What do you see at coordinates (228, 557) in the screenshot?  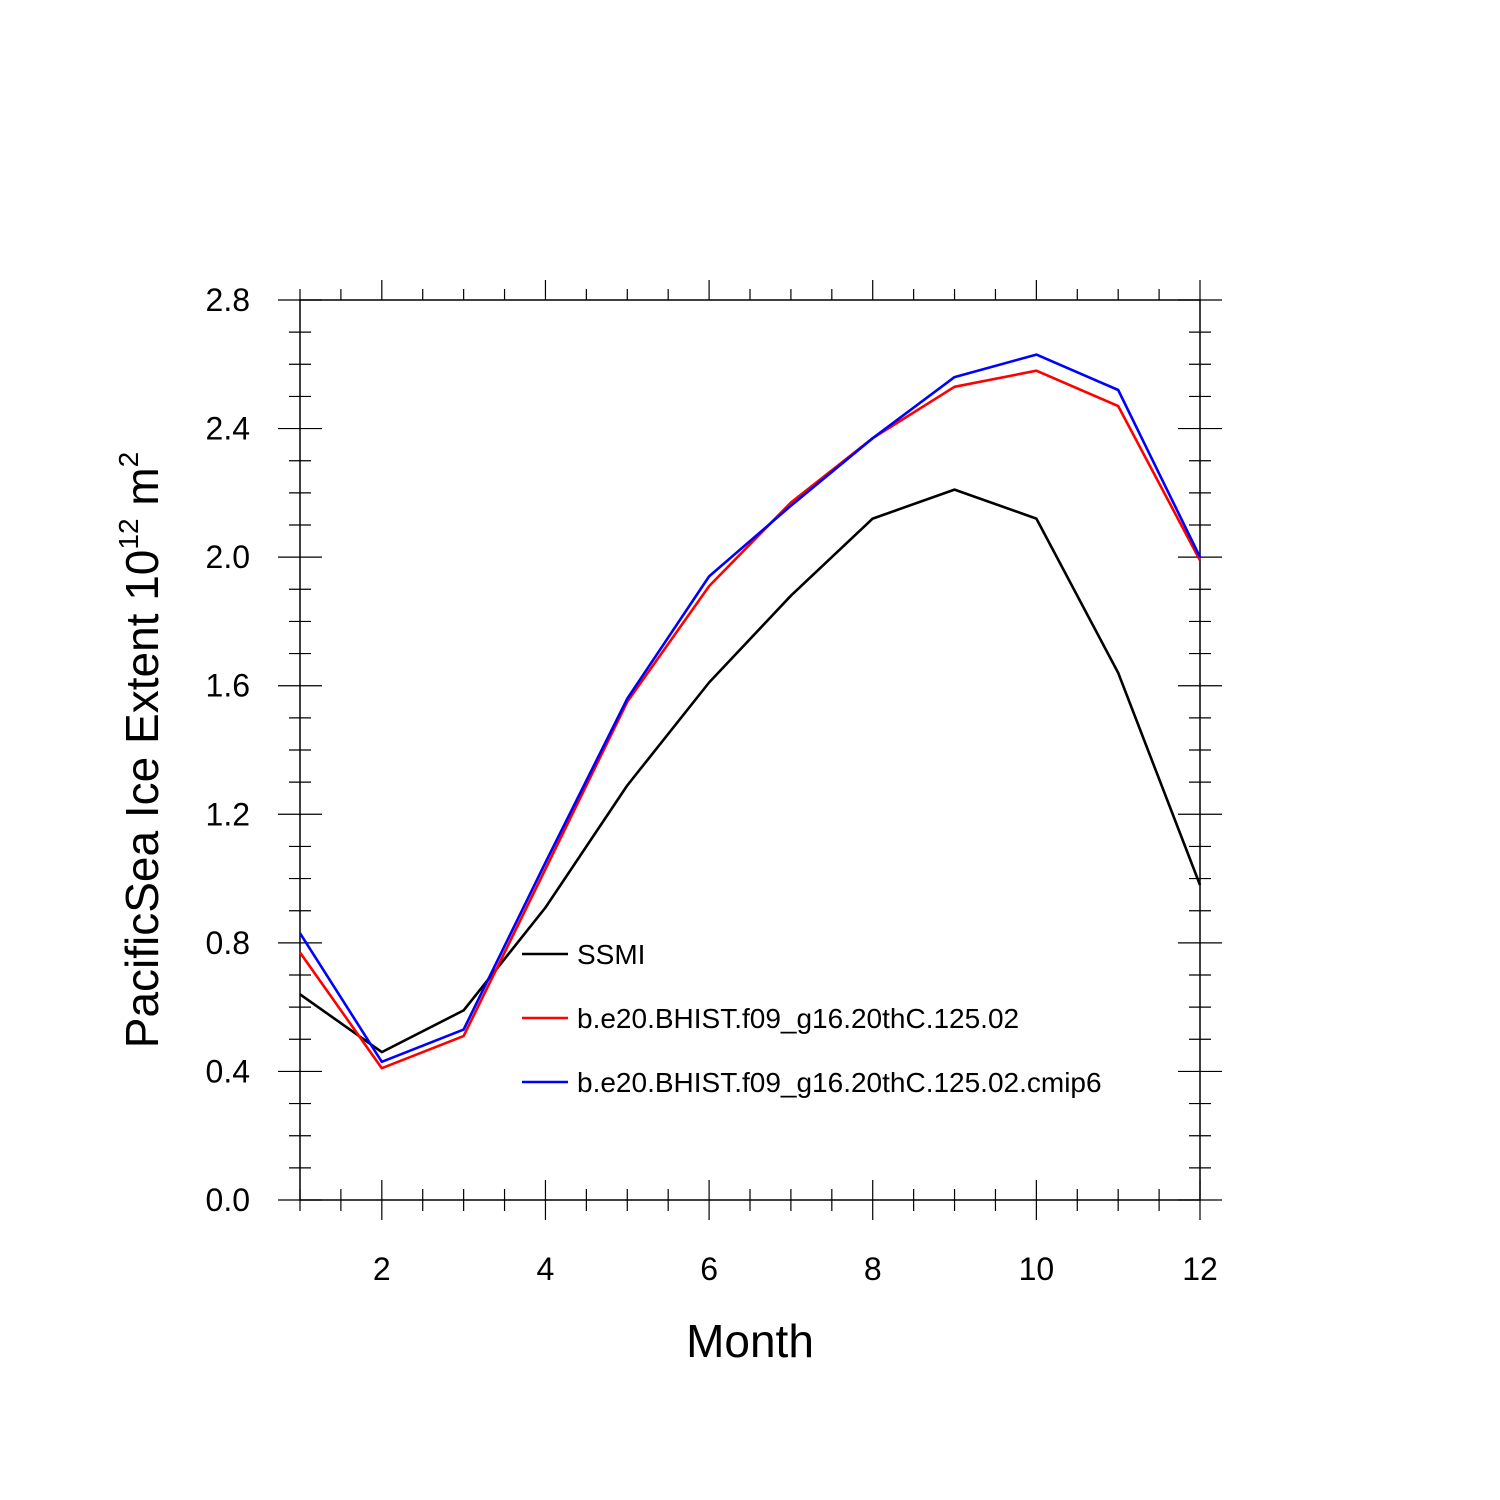 I see `y-tick-label: 2.0` at bounding box center [228, 557].